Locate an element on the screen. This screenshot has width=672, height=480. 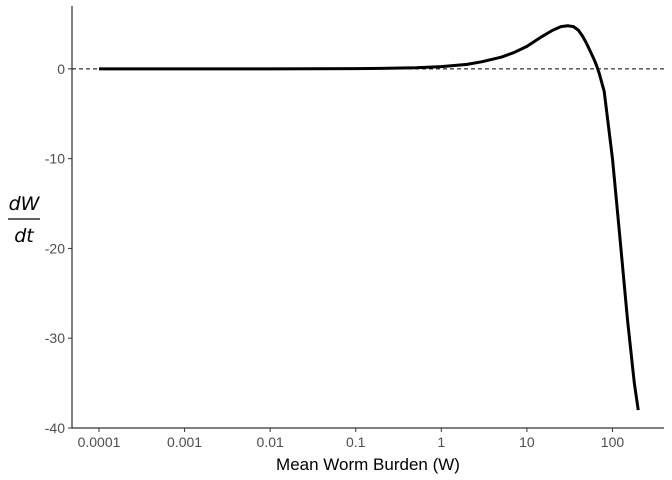
y-axis-title-numerator: dW is located at coordinates (25, 204).